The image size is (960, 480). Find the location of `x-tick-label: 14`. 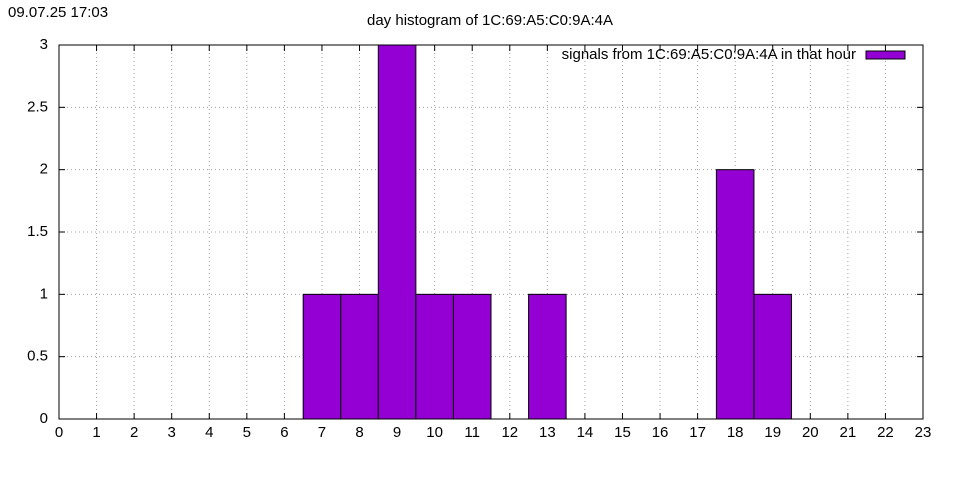

x-tick-label: 14 is located at coordinates (585, 432).